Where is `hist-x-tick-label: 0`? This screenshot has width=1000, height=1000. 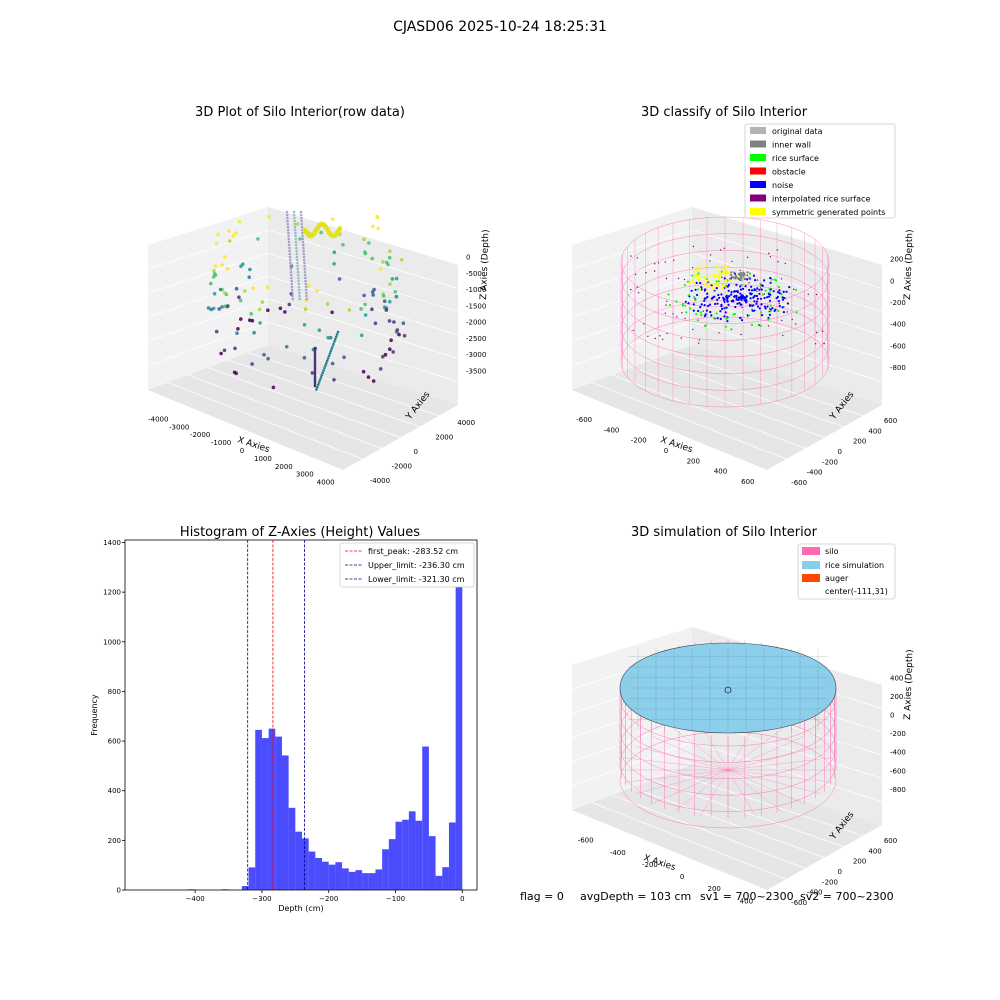 hist-x-tick-label: 0 is located at coordinates (462, 899).